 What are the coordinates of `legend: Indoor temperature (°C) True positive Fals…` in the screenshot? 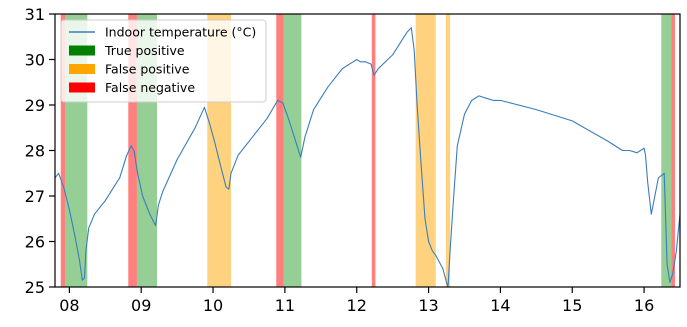 It's located at (163, 61).